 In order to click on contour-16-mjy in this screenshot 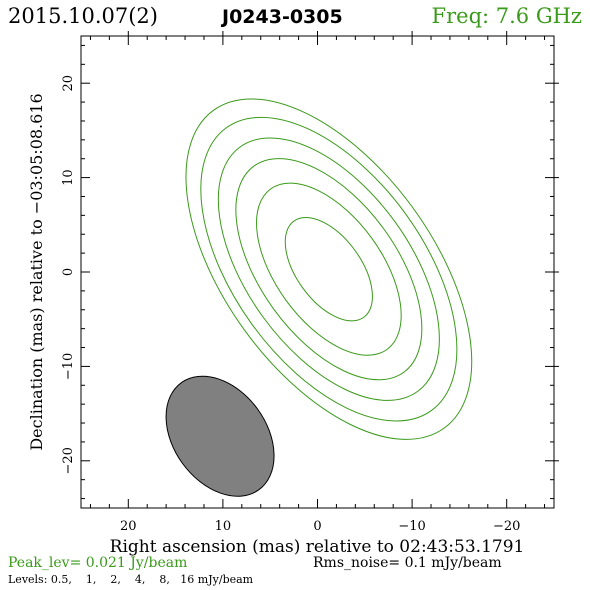, I will do `click(328, 269)`.